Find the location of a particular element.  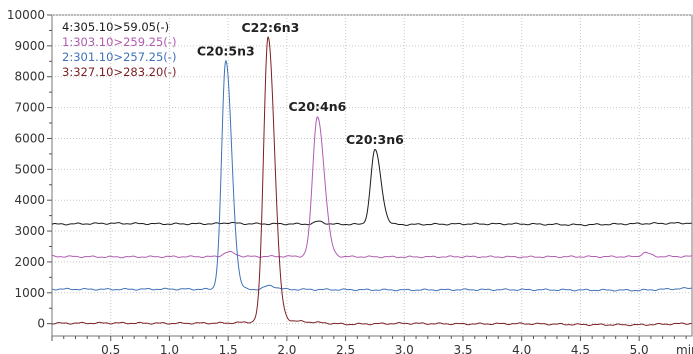

y-tick-label: 3000 is located at coordinates (29, 231).